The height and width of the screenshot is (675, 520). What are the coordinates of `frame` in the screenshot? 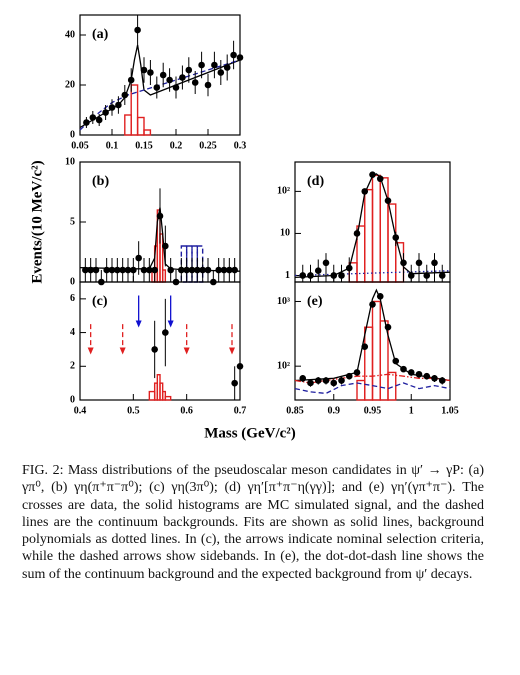 It's located at (160, 75).